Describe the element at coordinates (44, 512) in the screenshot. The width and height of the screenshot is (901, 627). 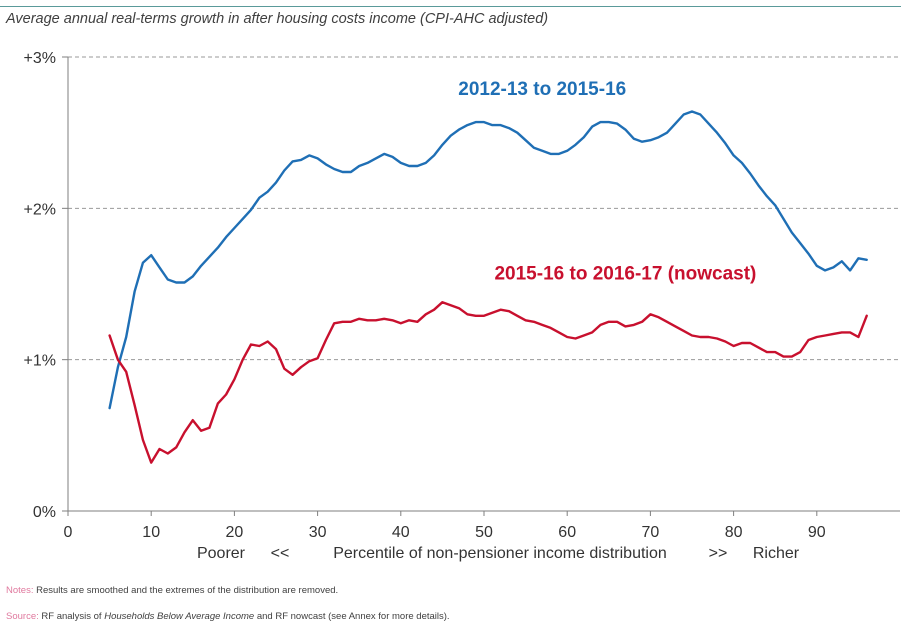
I see `y-tick-label: 0%` at that location.